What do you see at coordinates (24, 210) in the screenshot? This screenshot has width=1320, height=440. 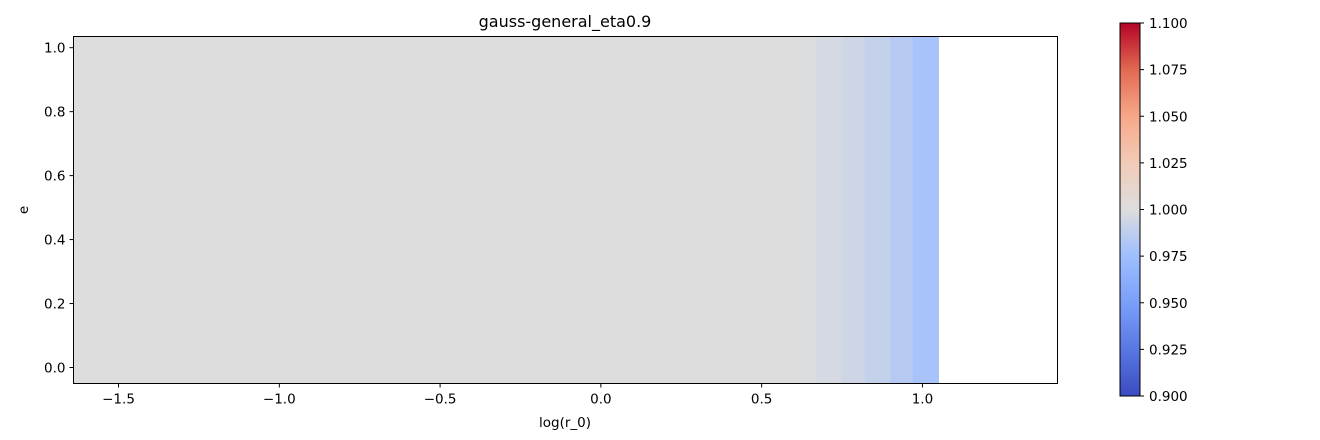 I see `y-axis-label: e` at bounding box center [24, 210].